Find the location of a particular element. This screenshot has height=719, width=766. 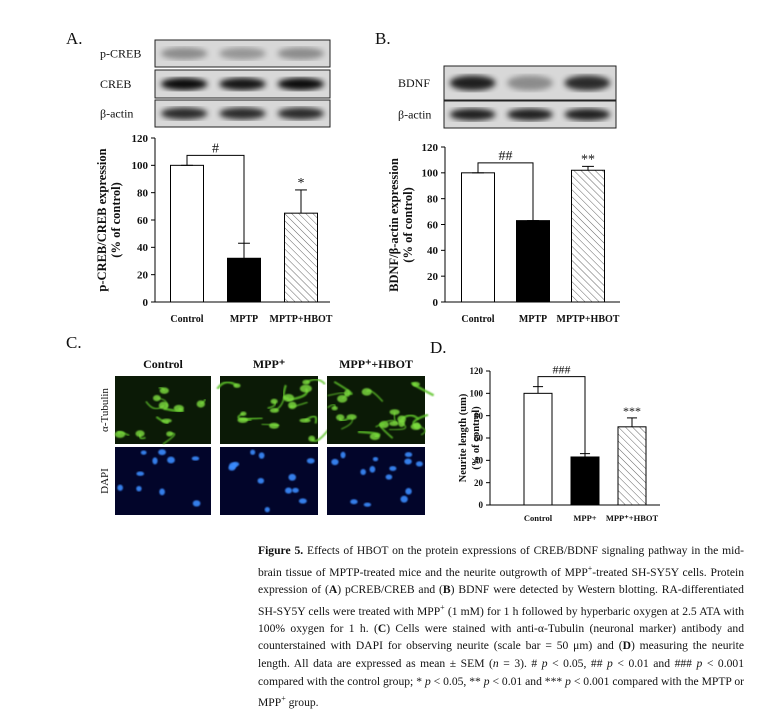

caption-bold: Figure 5. is located at coordinates (281, 550).